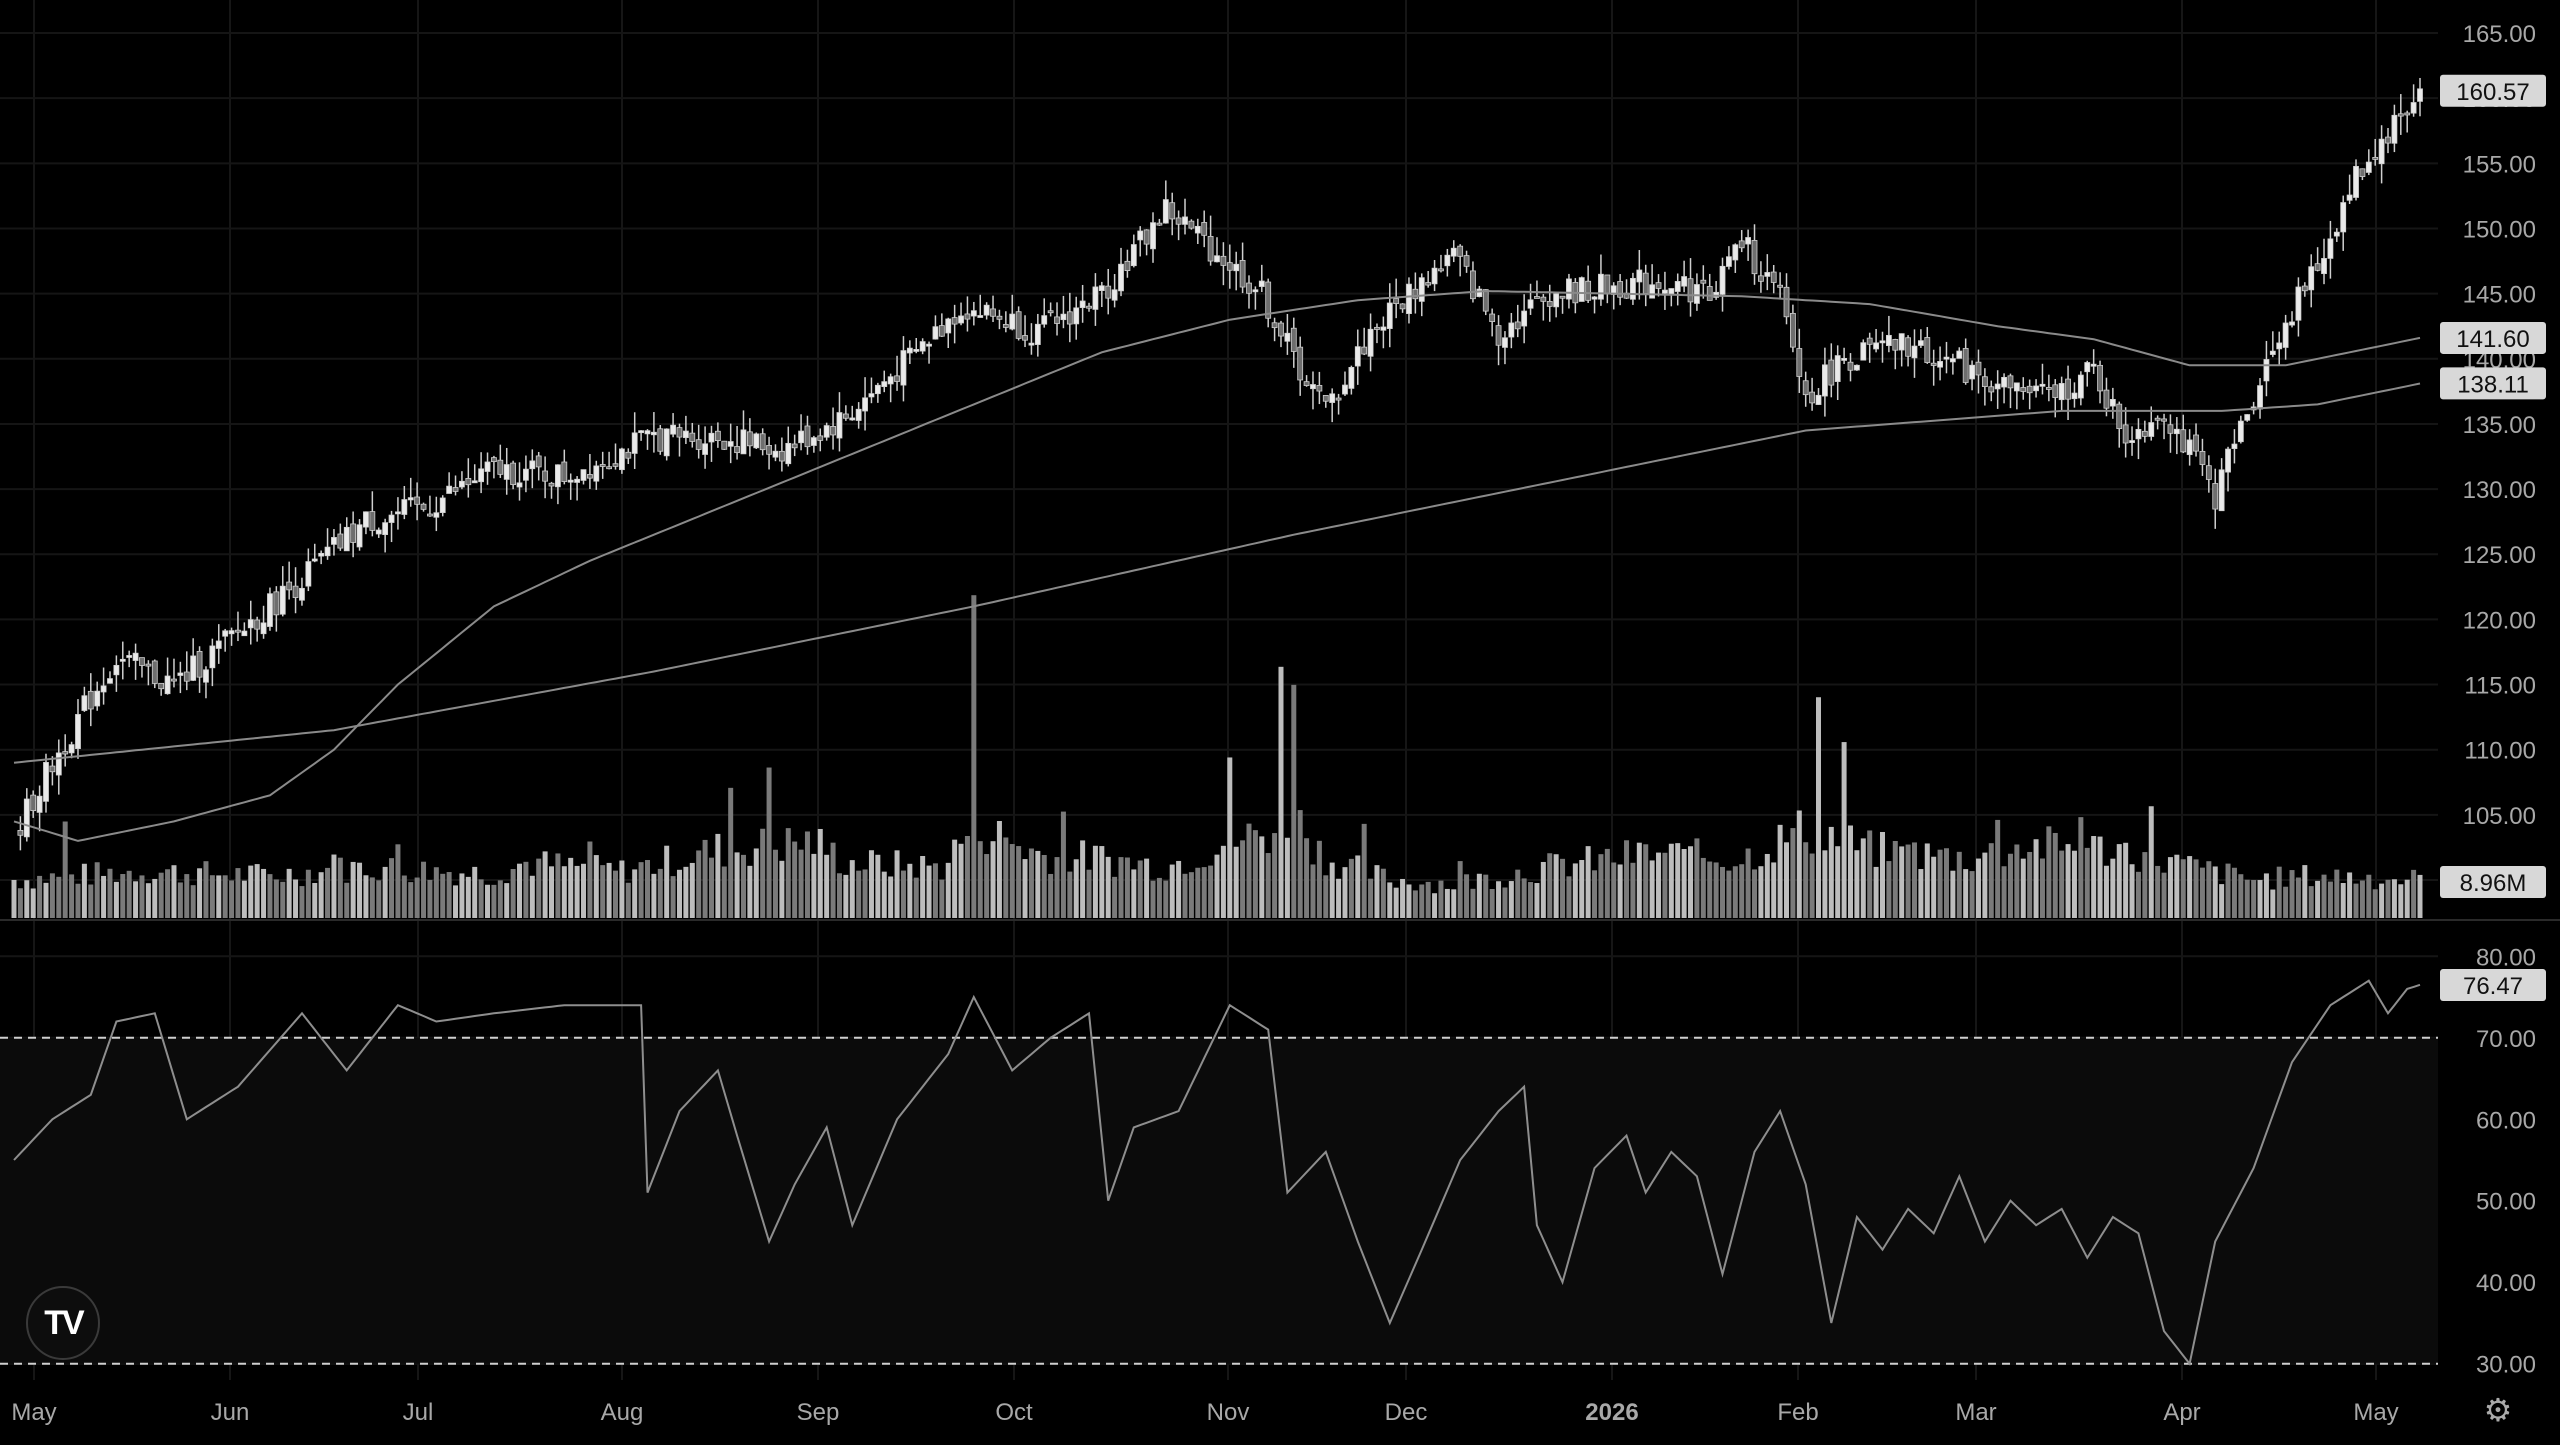 Image resolution: width=2560 pixels, height=1445 pixels. What do you see at coordinates (2498, 1410) in the screenshot?
I see `settings-gear-icon: ⚙` at bounding box center [2498, 1410].